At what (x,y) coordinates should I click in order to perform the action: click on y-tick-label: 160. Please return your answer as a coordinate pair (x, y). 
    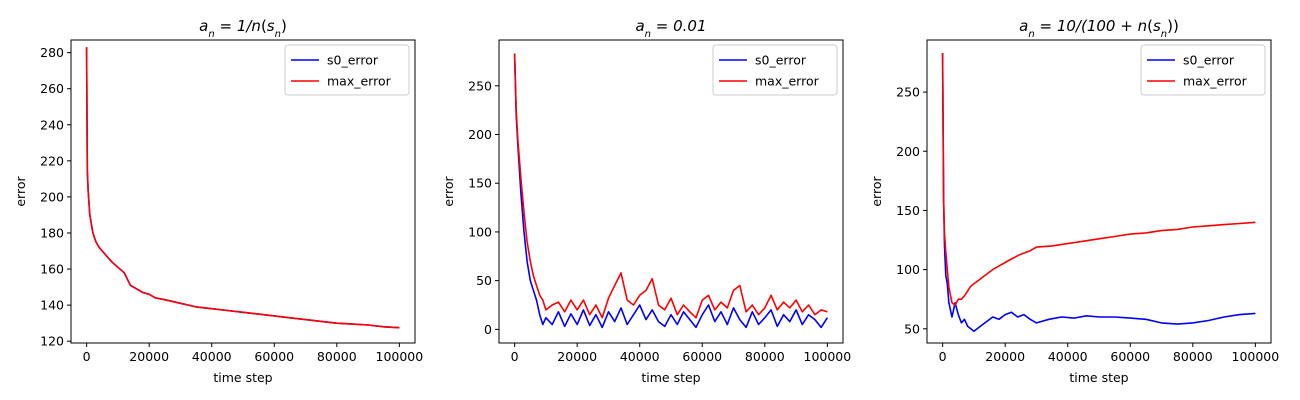
    Looking at the image, I should click on (52, 269).